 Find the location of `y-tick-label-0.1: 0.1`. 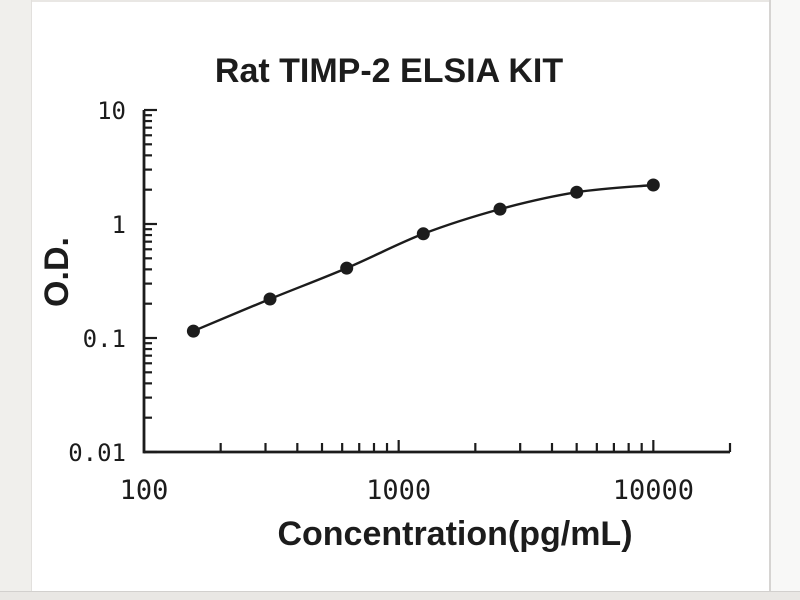

y-tick-label-0.1: 0.1 is located at coordinates (104, 339).